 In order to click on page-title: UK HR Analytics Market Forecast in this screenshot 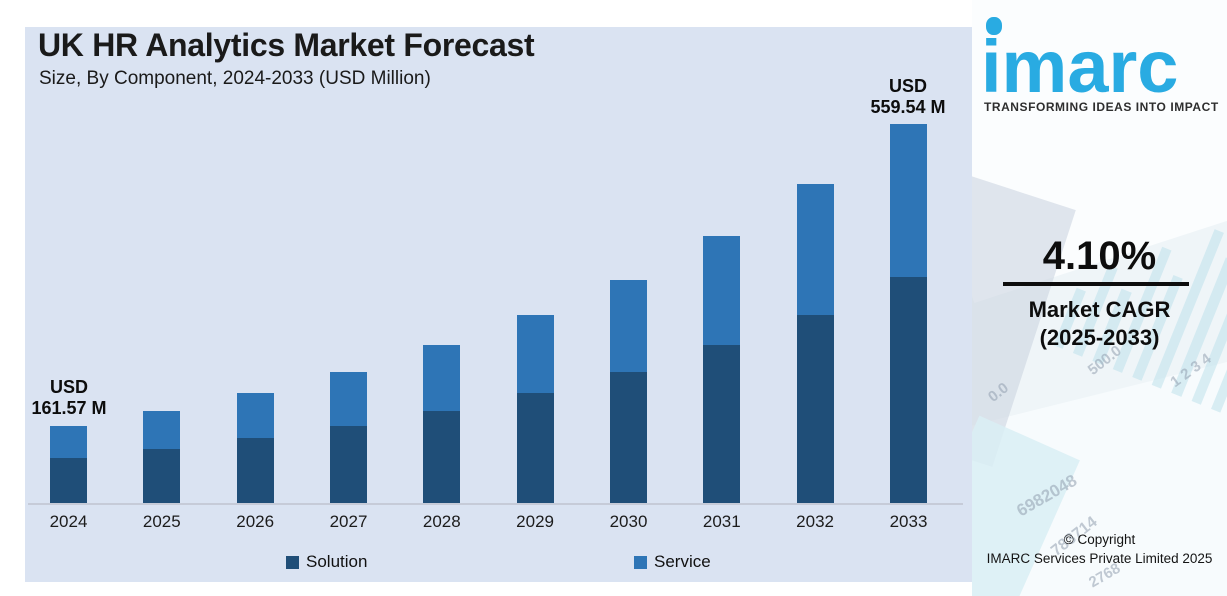, I will do `click(286, 45)`.